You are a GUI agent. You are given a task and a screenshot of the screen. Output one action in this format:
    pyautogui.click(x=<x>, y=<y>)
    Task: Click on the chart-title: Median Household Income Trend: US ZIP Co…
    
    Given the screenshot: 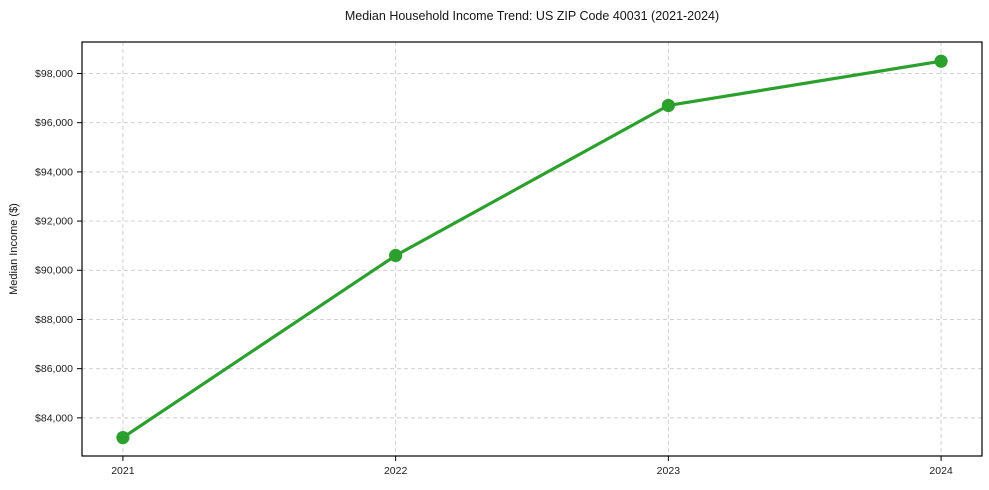 What is the action you would take?
    pyautogui.click(x=532, y=16)
    